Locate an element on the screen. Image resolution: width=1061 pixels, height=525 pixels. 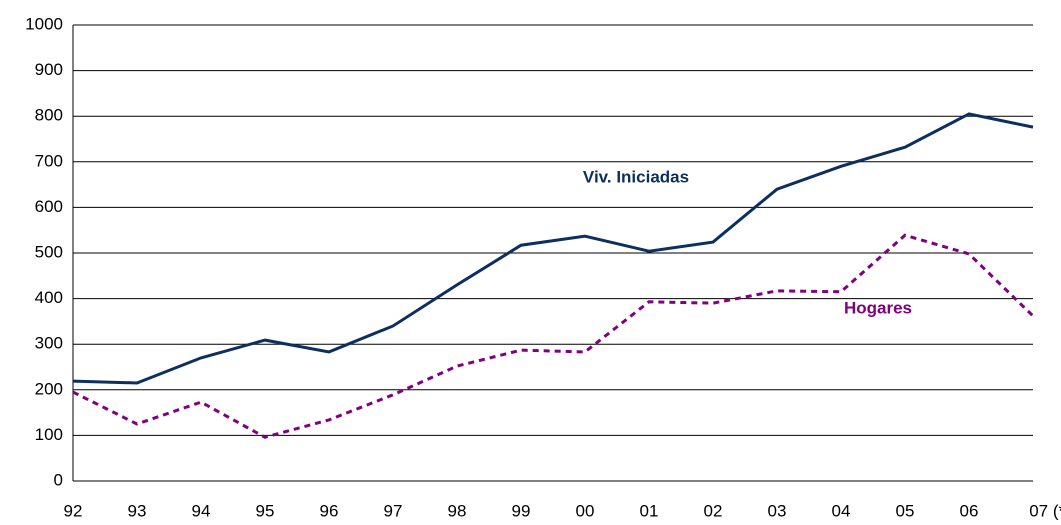
x-tick-label: 07 (*) is located at coordinates (1045, 510).